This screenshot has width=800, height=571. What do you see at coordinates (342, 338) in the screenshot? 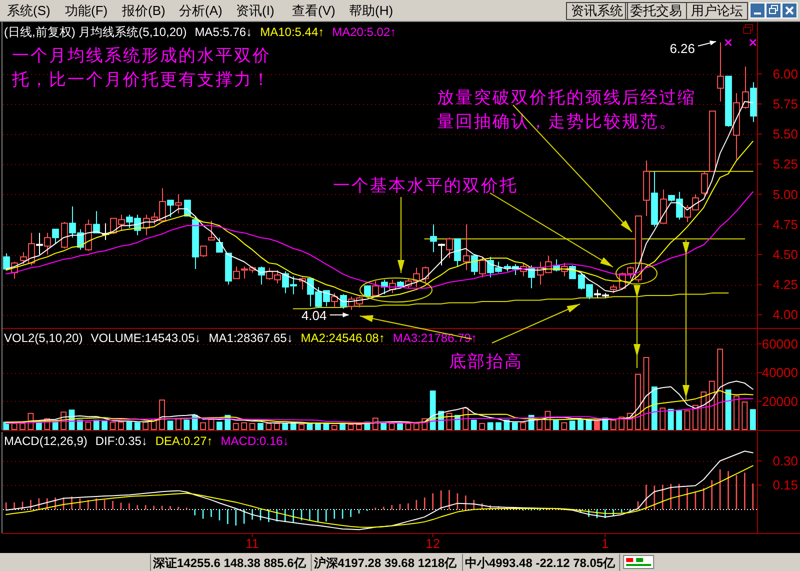
I see `text: MA2:24546.08↑` at bounding box center [342, 338].